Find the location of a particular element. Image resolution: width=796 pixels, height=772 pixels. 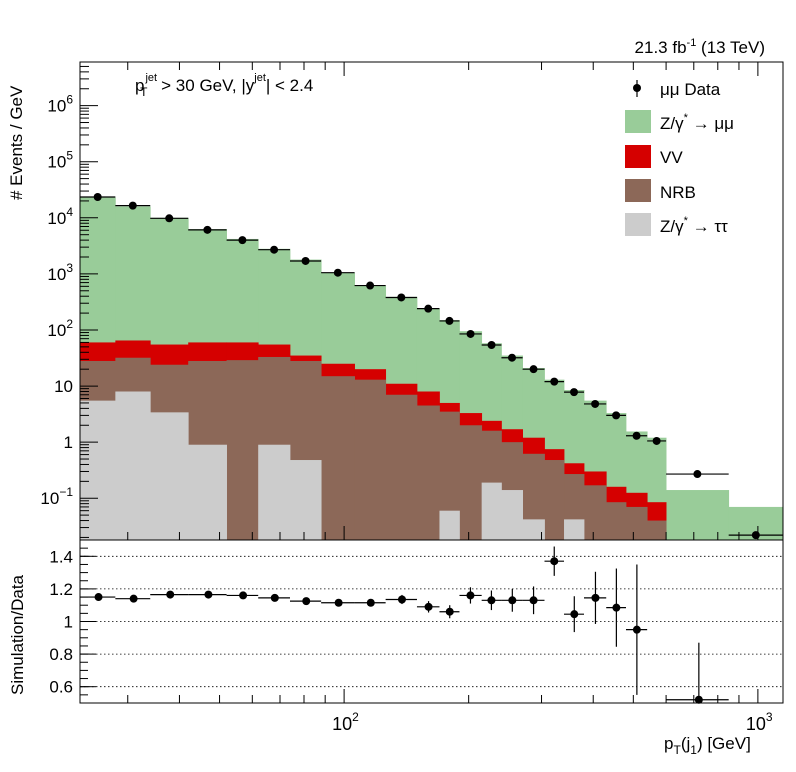

legend-vv: VV is located at coordinates (654, 156).